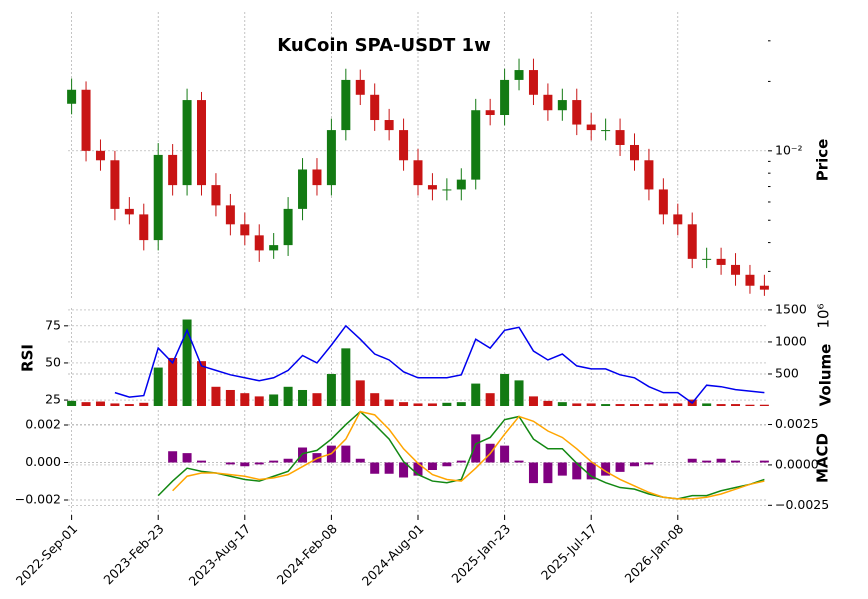  What do you see at coordinates (383, 45) in the screenshot?
I see `chart-title: KuCoin SPA-USDT 1w` at bounding box center [383, 45].